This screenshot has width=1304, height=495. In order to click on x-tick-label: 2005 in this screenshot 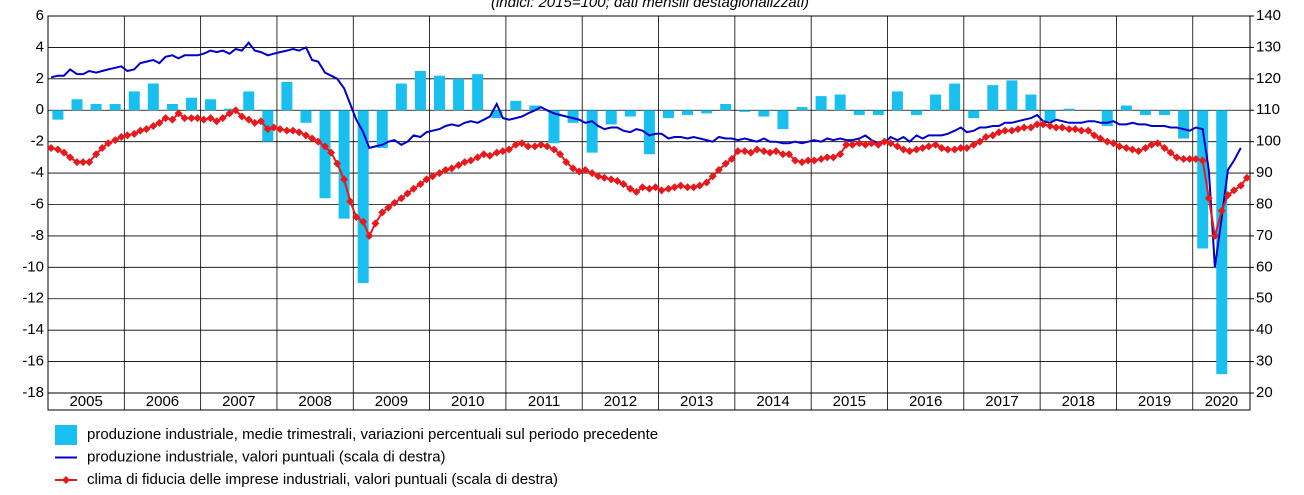, I will do `click(85, 401)`.